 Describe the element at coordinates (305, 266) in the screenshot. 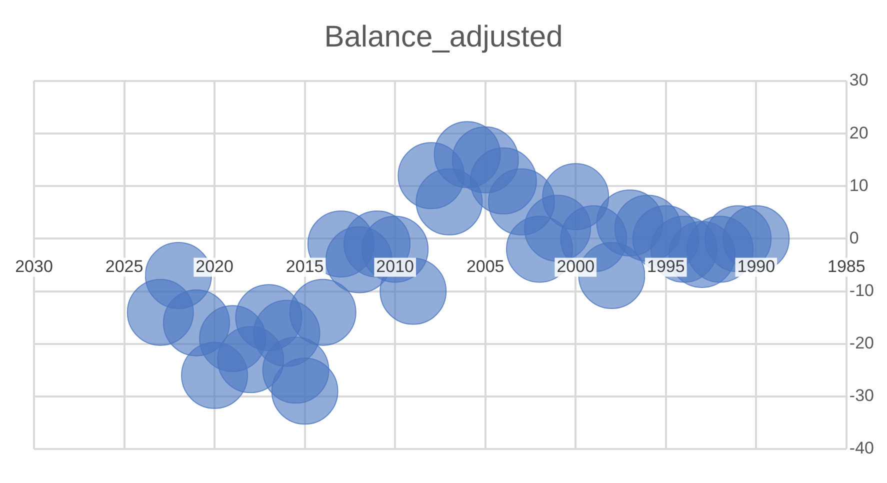

I see `x-tick-label: 2015` at that location.